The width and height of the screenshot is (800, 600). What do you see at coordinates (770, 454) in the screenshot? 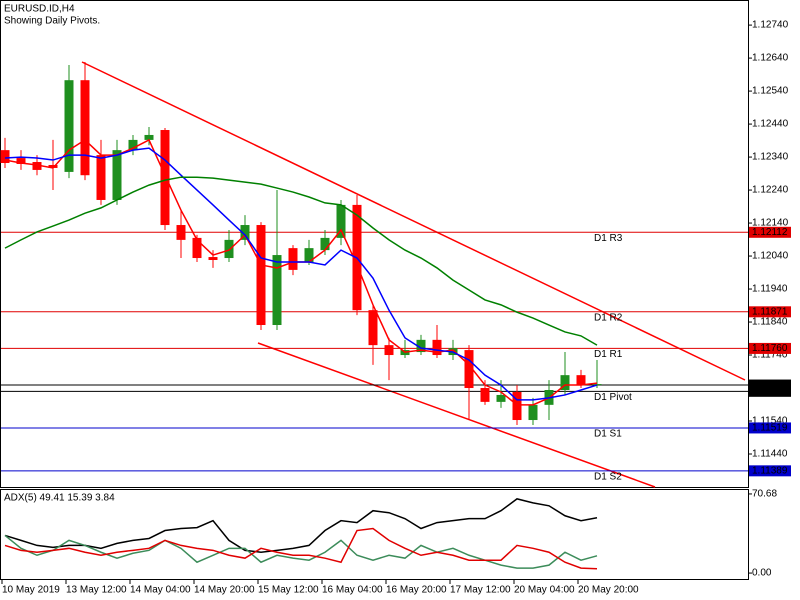
I see `y-tick-label: 1.11440` at bounding box center [770, 454].